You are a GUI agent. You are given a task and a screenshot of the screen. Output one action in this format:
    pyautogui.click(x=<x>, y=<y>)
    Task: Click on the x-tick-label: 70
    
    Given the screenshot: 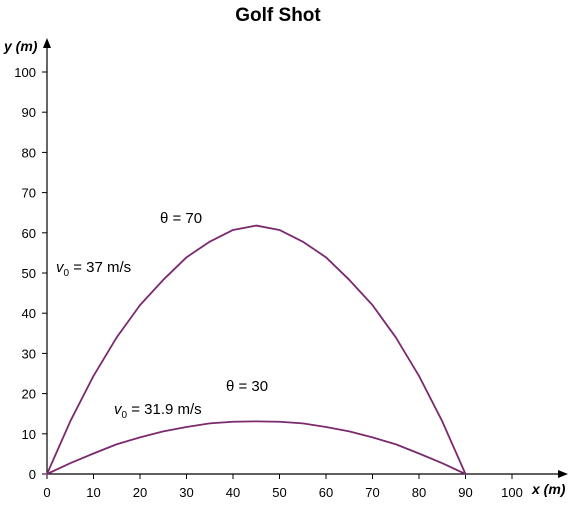 What is the action you would take?
    pyautogui.click(x=372, y=492)
    